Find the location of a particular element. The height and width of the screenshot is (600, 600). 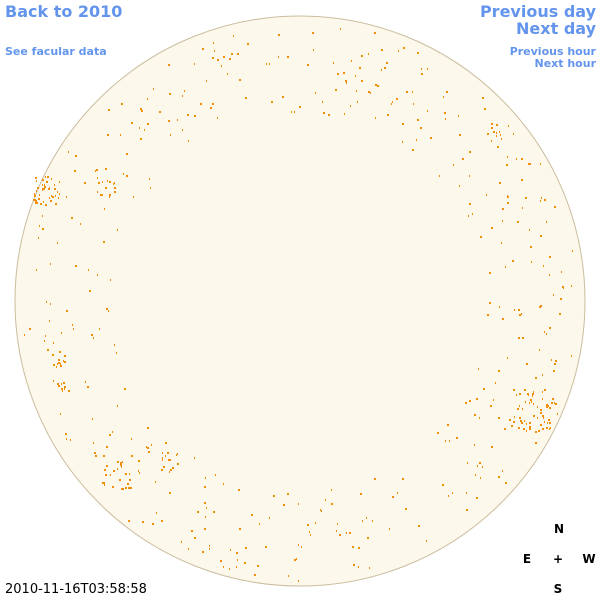

next-day-link: Next day is located at coordinates (556, 28).